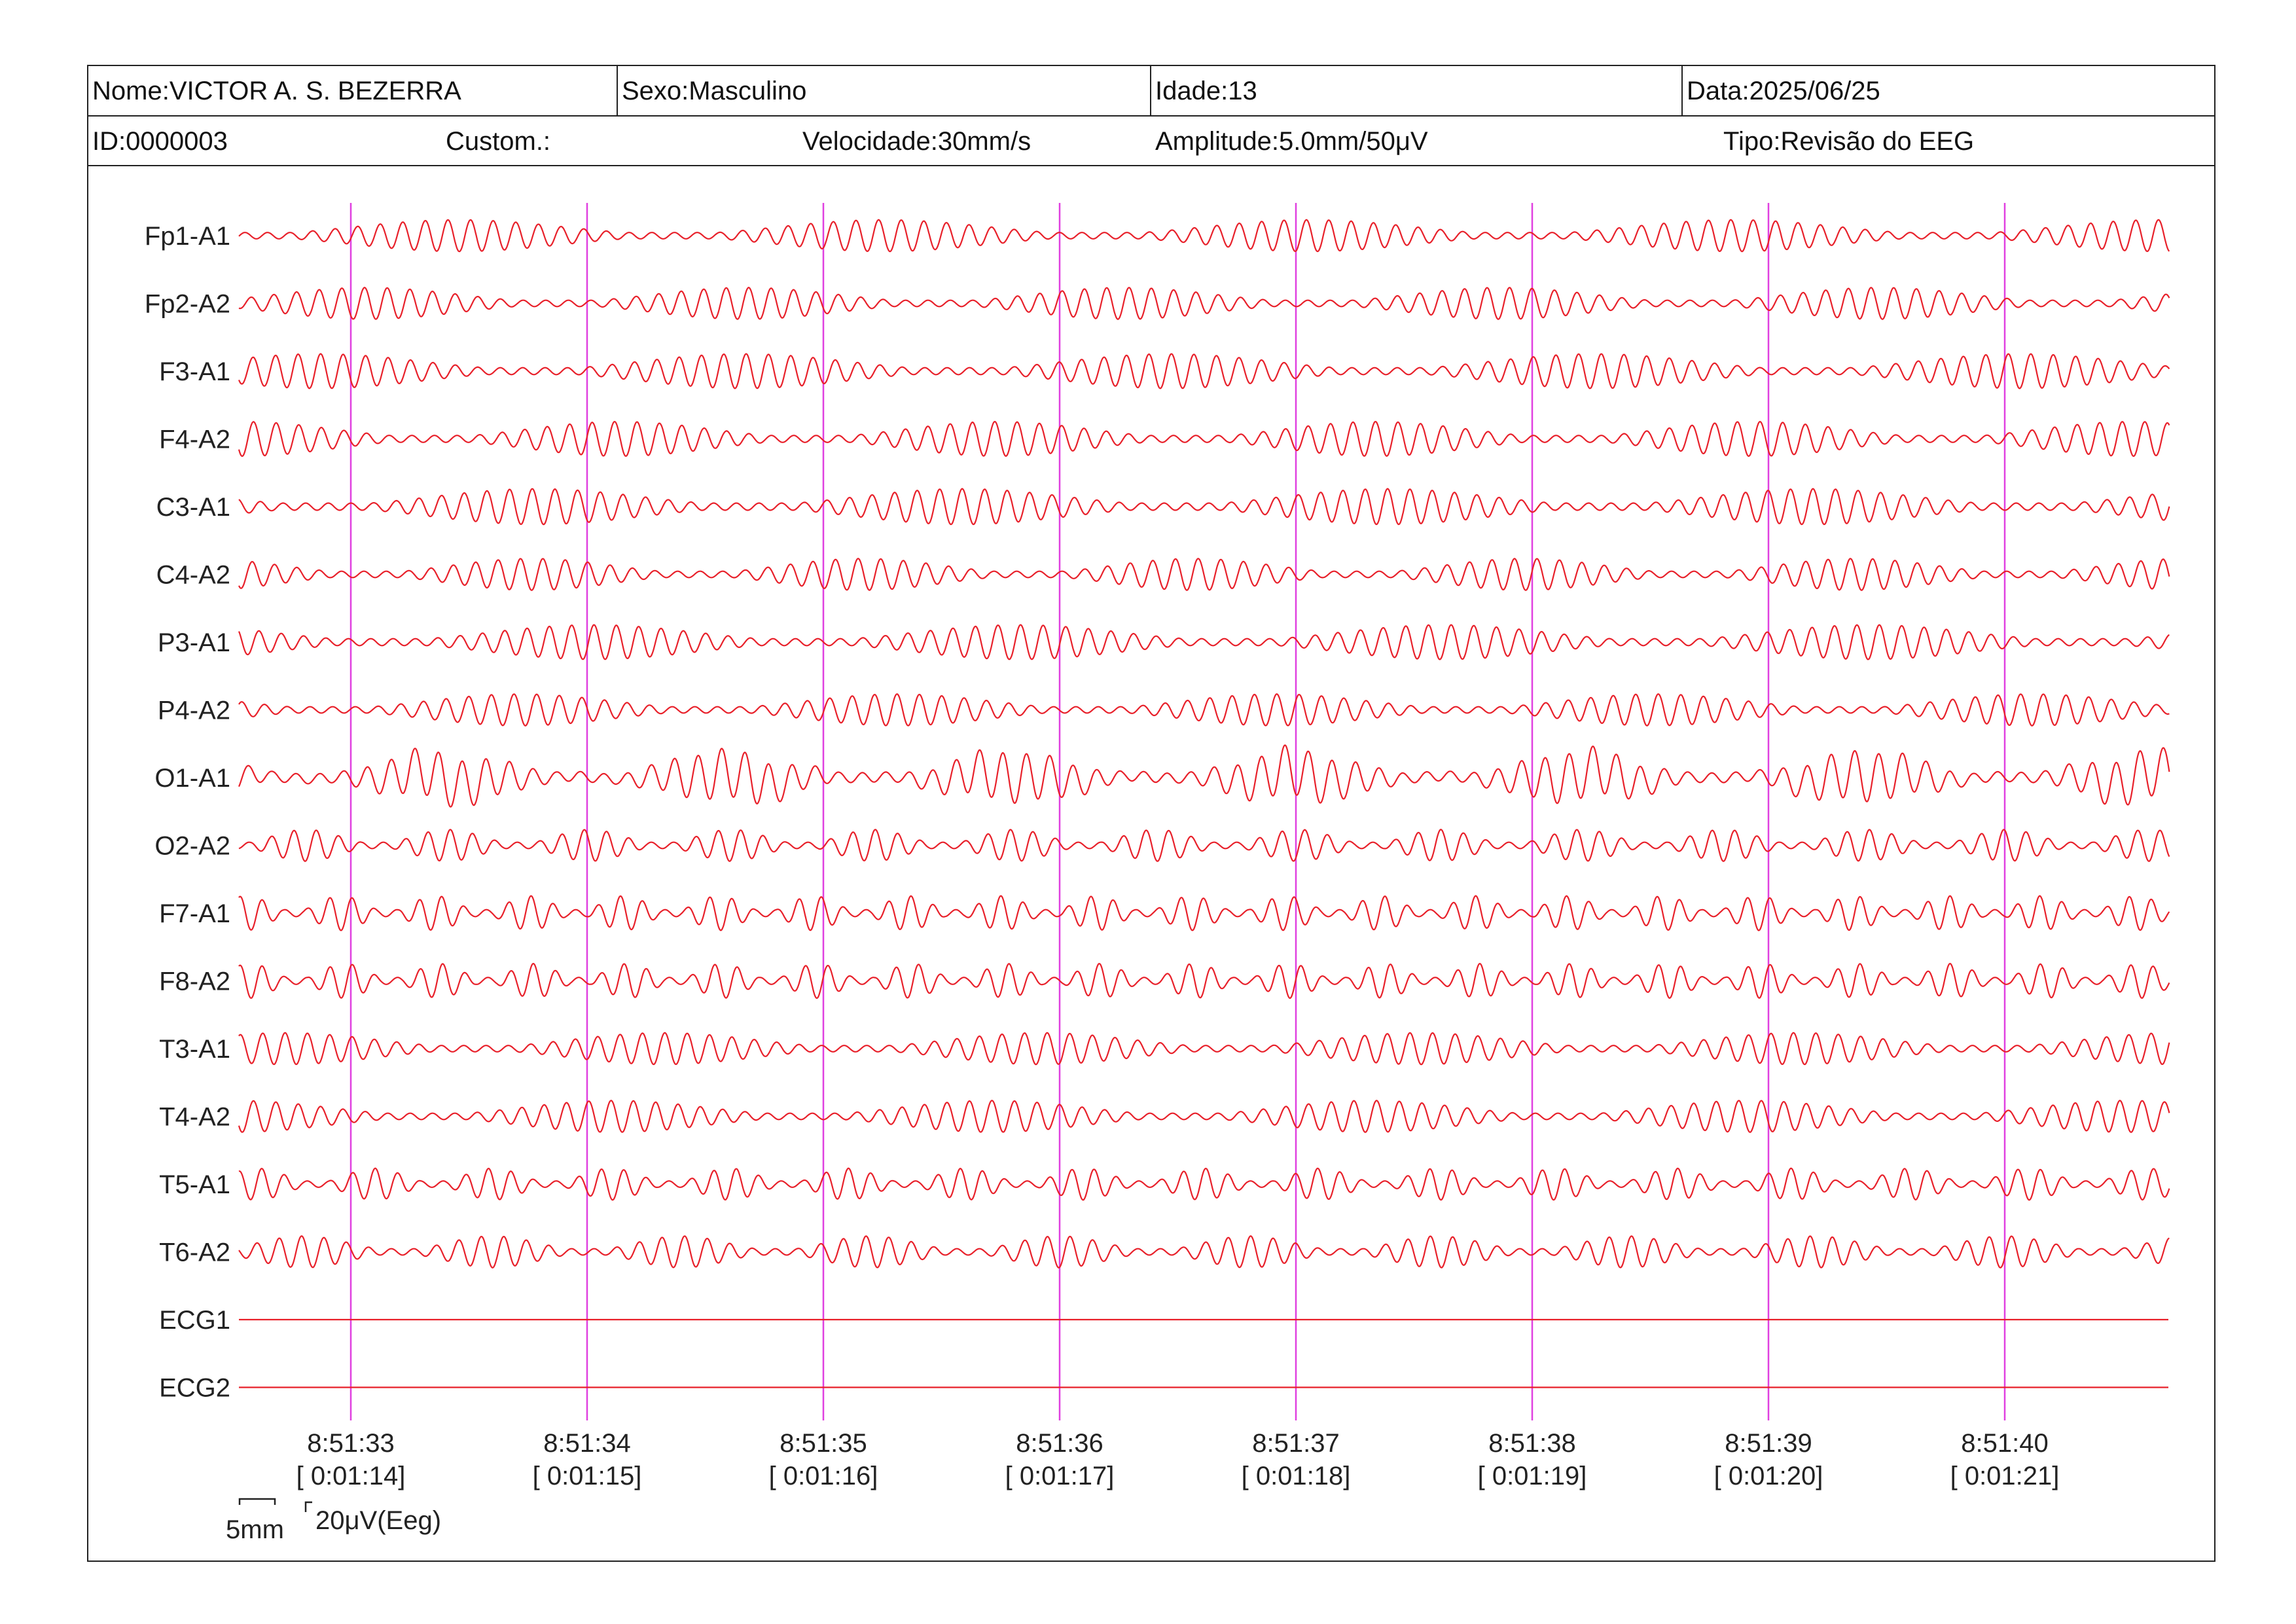 Image resolution: width=2296 pixels, height=1624 pixels. What do you see at coordinates (194, 371) in the screenshot?
I see `channel-label: F3-A1` at bounding box center [194, 371].